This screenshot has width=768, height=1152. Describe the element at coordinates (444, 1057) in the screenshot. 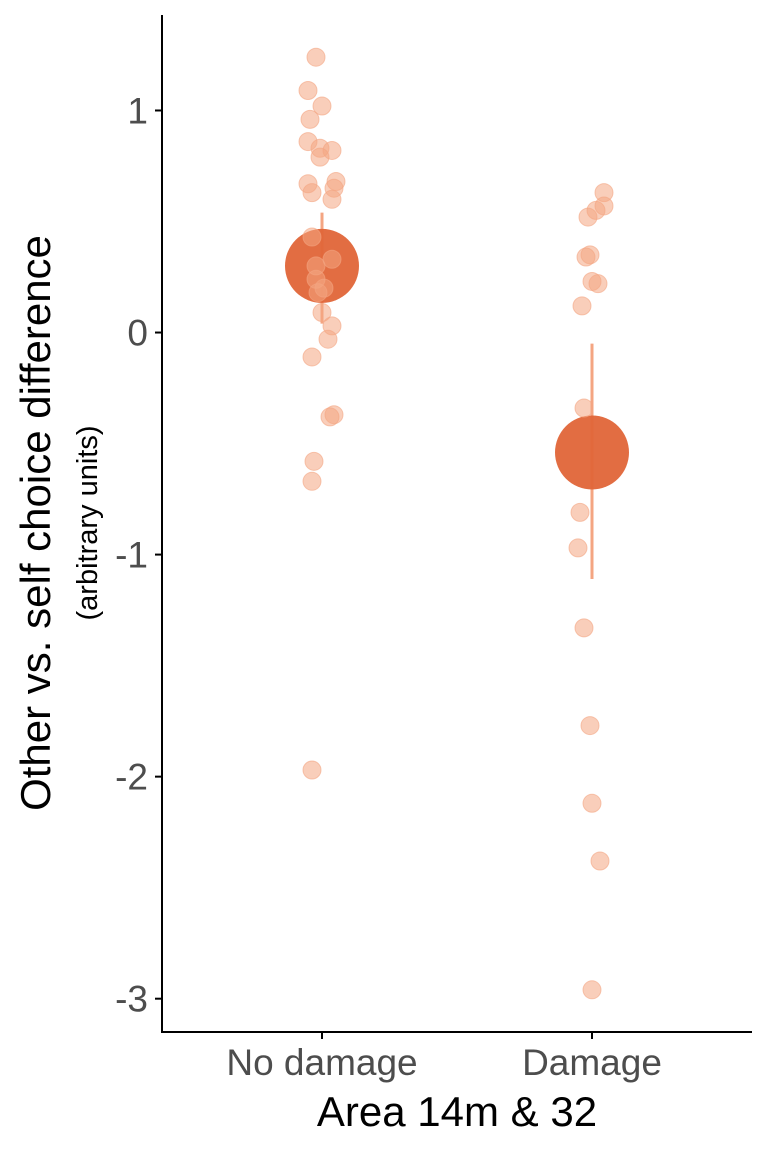

I see `x-axis-ticks: No damage Damage` at that location.